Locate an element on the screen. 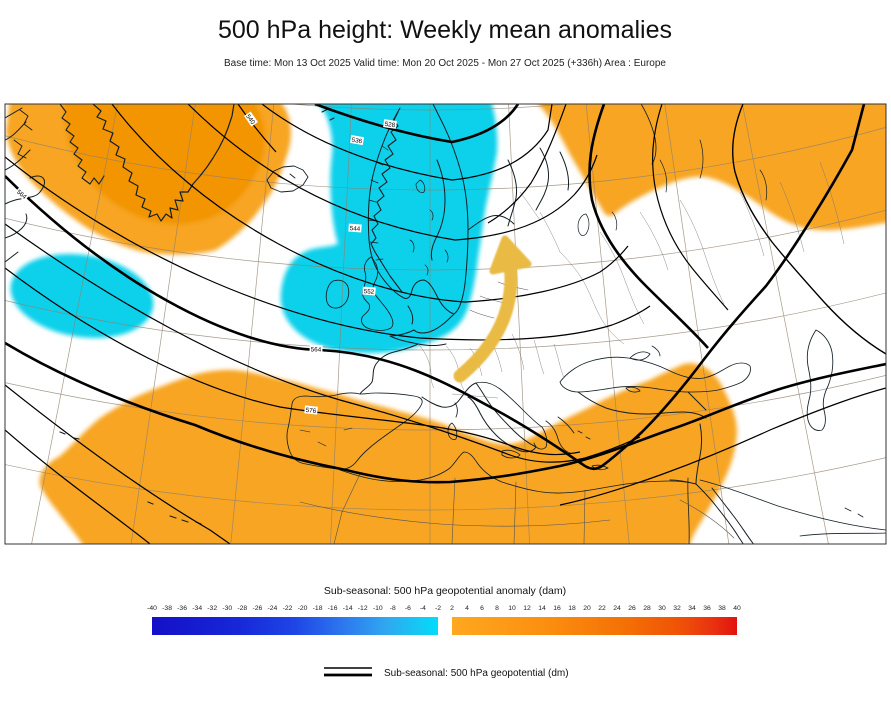  svg-text: -20 is located at coordinates (303, 608).